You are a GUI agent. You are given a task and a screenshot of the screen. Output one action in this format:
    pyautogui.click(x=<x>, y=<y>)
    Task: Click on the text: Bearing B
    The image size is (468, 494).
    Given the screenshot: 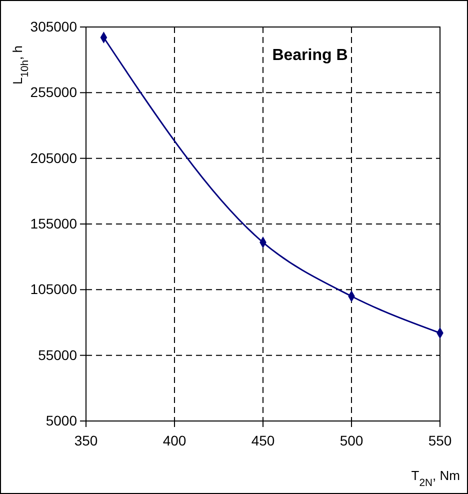 What is the action you would take?
    pyautogui.click(x=310, y=55)
    